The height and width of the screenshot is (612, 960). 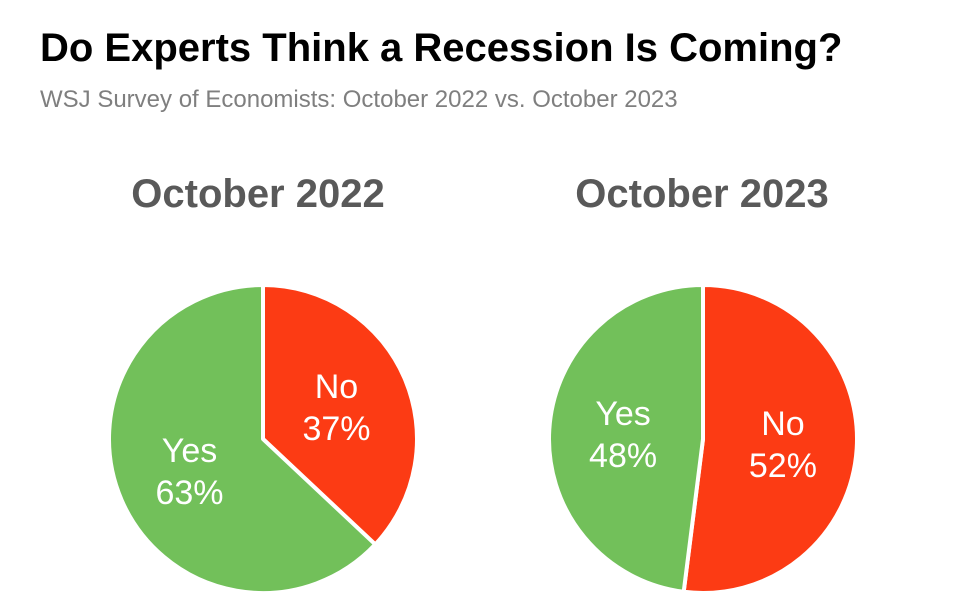 What do you see at coordinates (258, 194) in the screenshot?
I see `pie-title-october-2022: October 2022` at bounding box center [258, 194].